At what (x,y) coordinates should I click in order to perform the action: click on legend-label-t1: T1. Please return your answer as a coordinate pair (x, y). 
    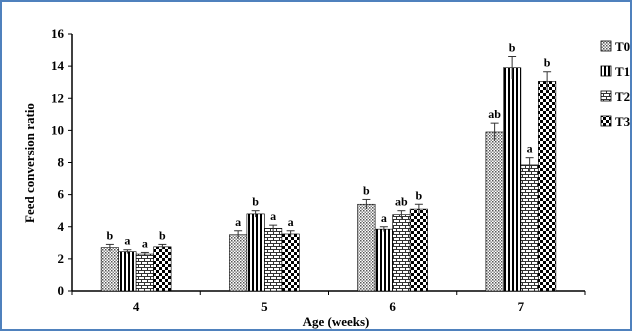
    Looking at the image, I should click on (622, 71).